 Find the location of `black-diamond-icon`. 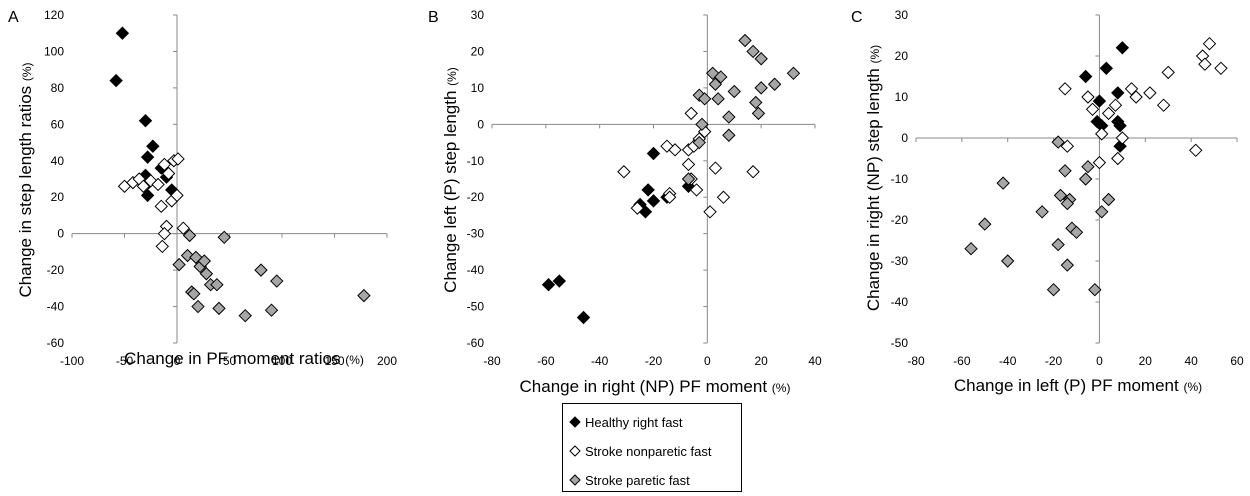

black-diamond-icon is located at coordinates (575, 422).